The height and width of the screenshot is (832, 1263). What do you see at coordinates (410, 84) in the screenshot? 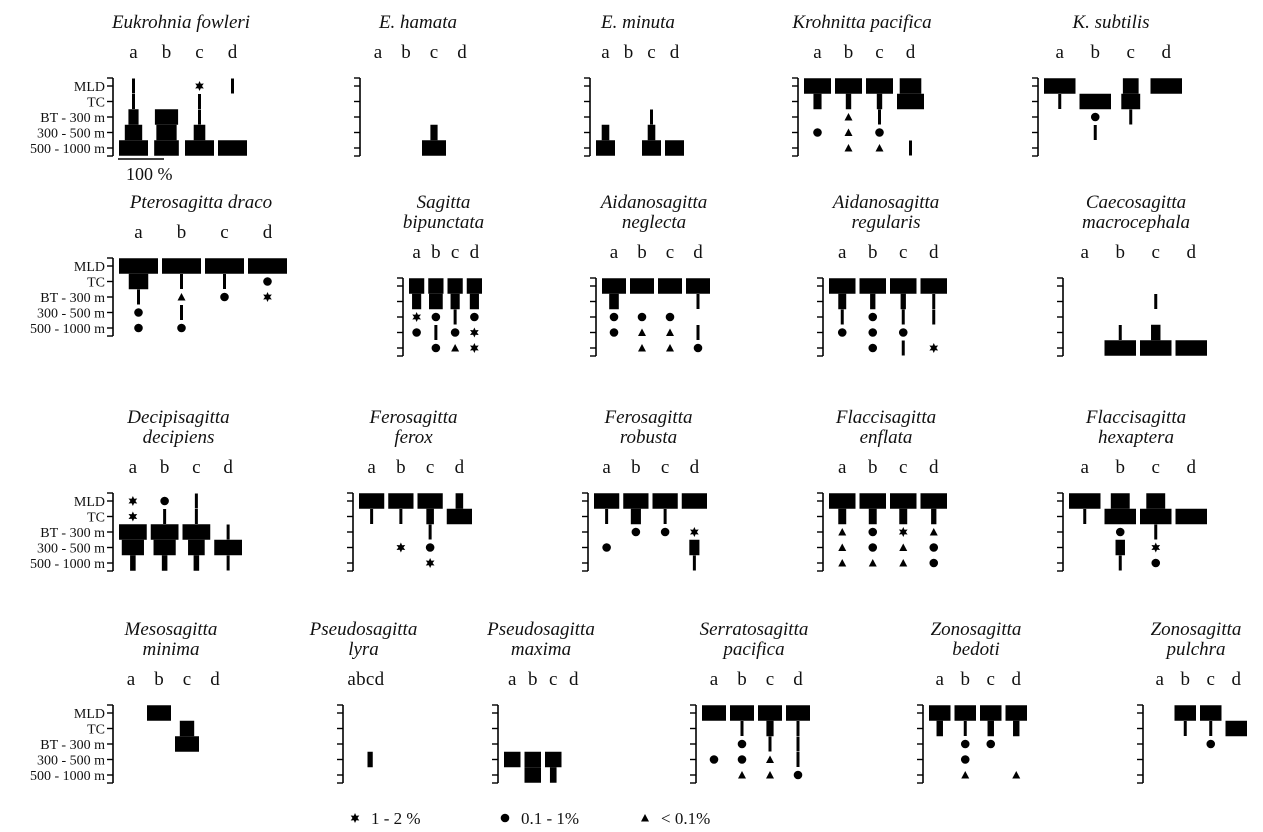
I see `species-panel: E. hamata a b c d` at bounding box center [410, 84].